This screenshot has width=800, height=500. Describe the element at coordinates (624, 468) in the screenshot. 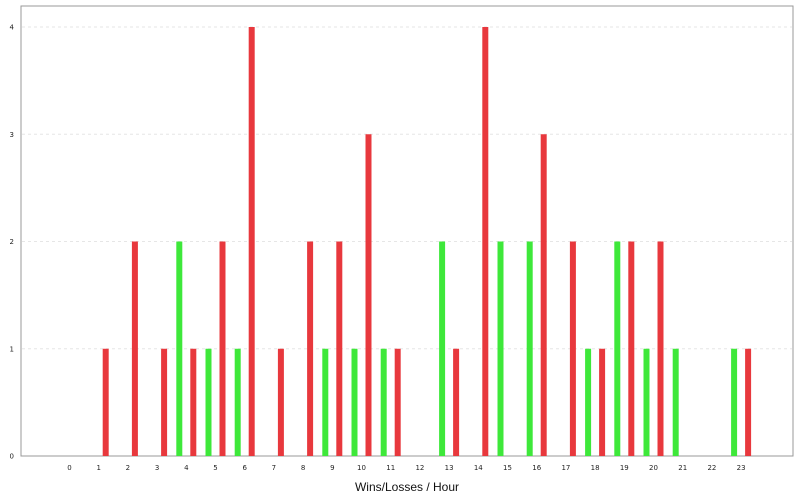

I see `x-tick-label: 19` at that location.